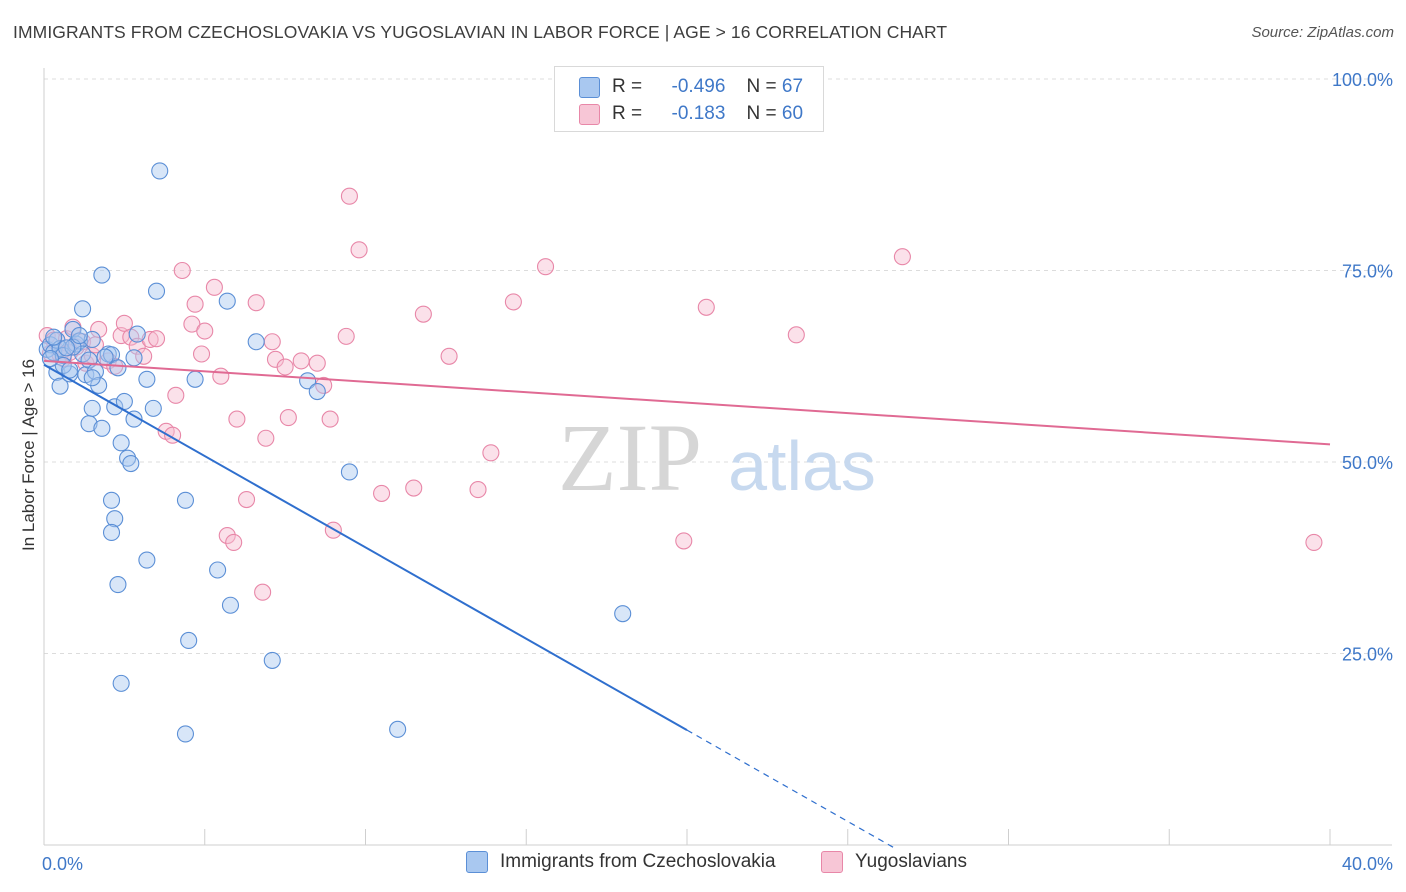  I want to click on legend-row-yugoslavians: R = -0.183 N = 60, so click(691, 114).